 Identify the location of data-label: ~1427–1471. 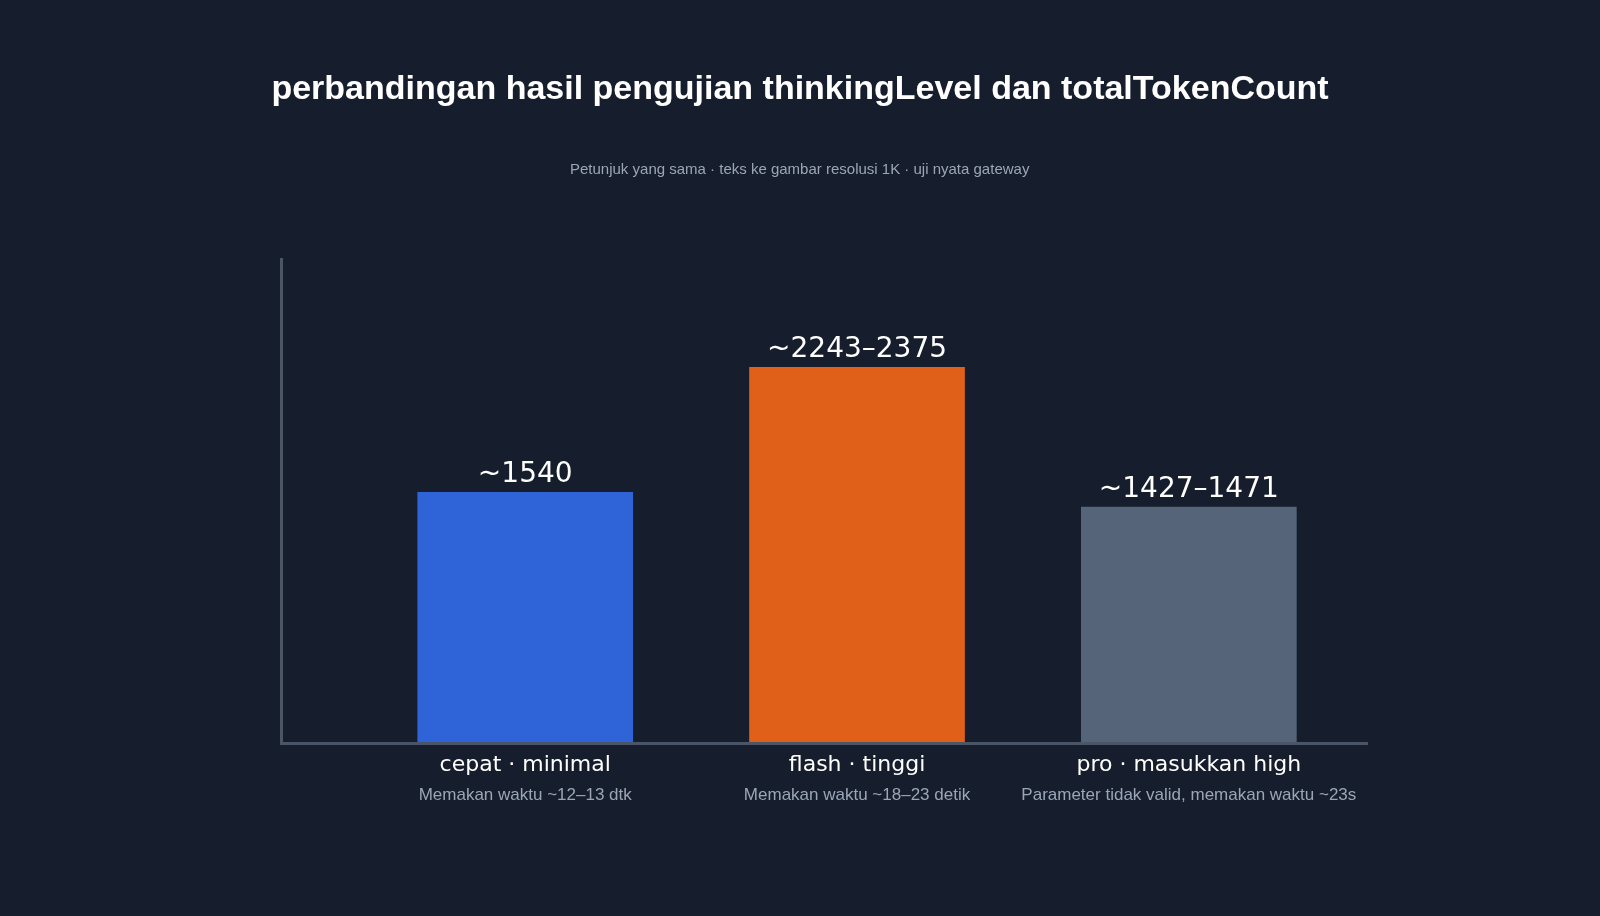
(1188, 487).